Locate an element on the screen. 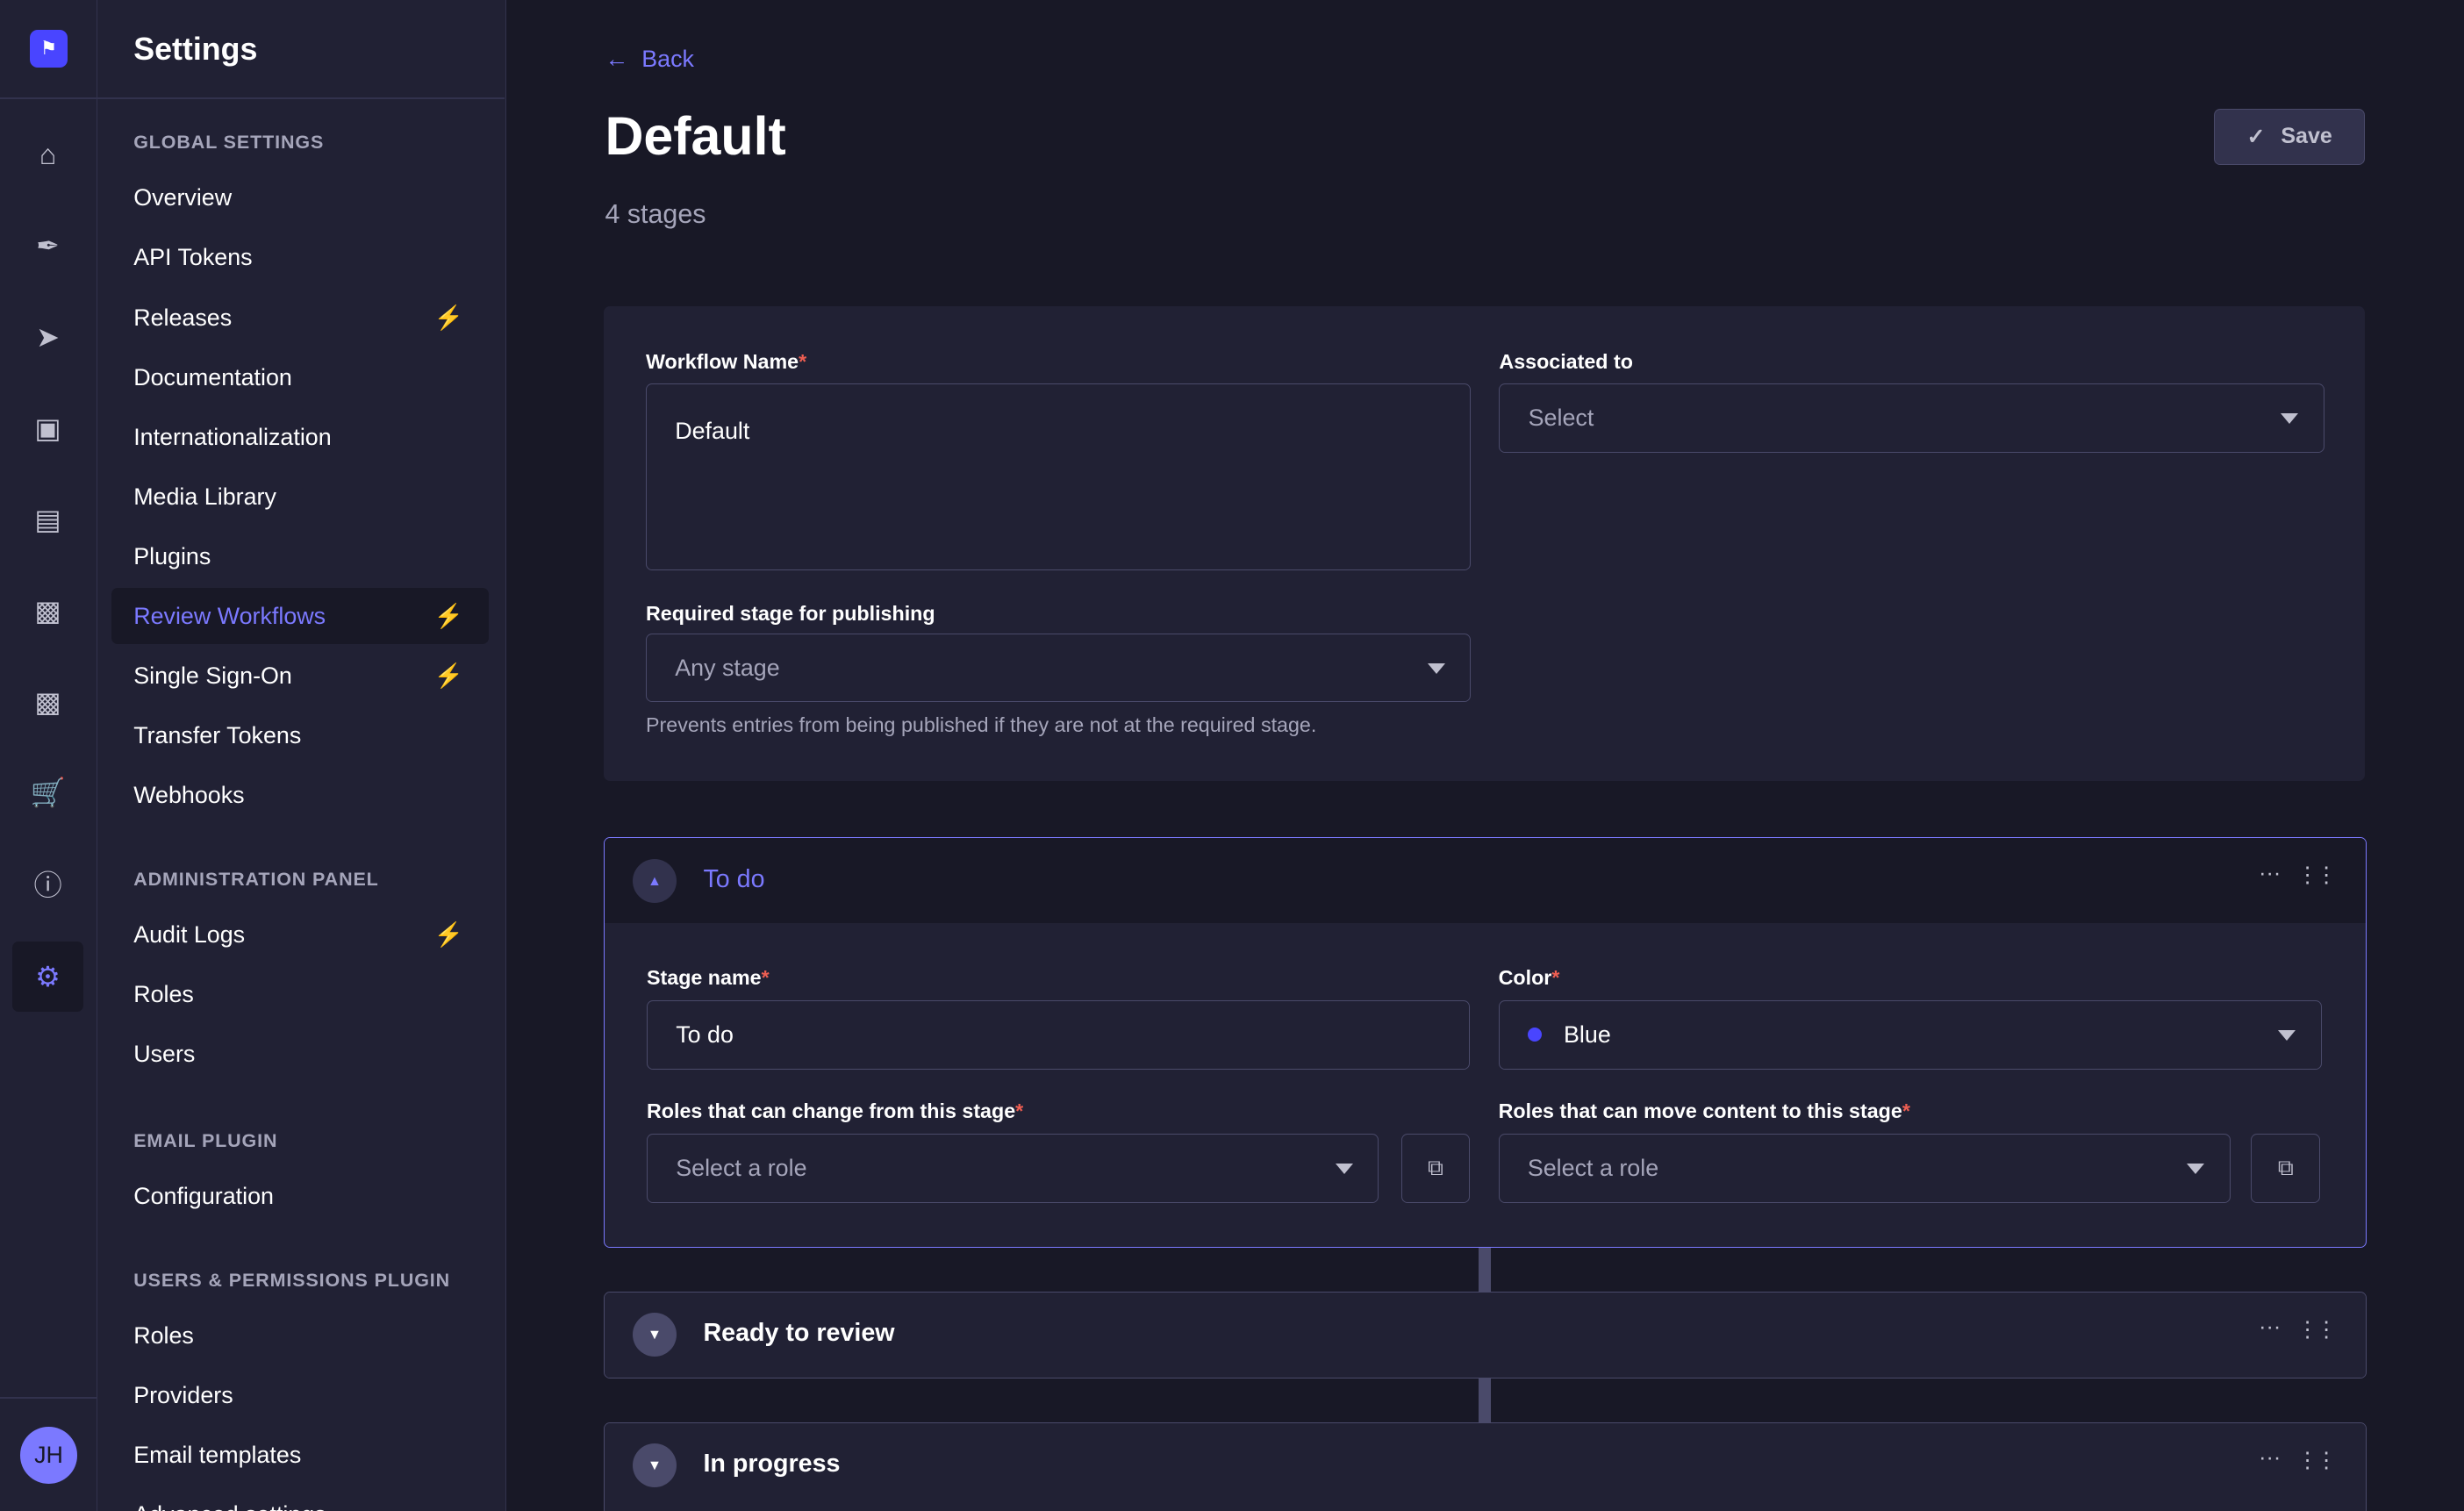 This screenshot has height=1511, width=2464. logo-icon: ⚑ is located at coordinates (49, 49).